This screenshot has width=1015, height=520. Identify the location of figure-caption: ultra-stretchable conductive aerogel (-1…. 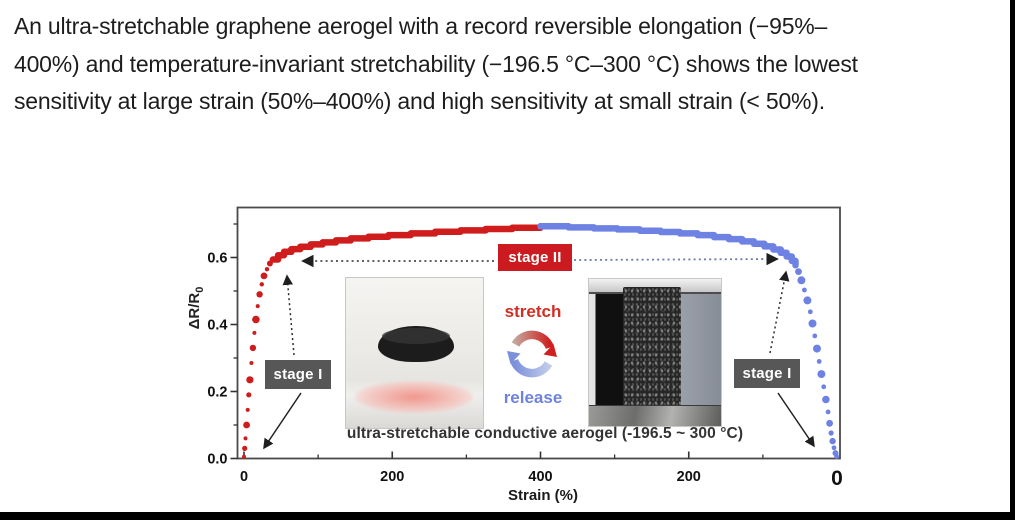
(545, 433).